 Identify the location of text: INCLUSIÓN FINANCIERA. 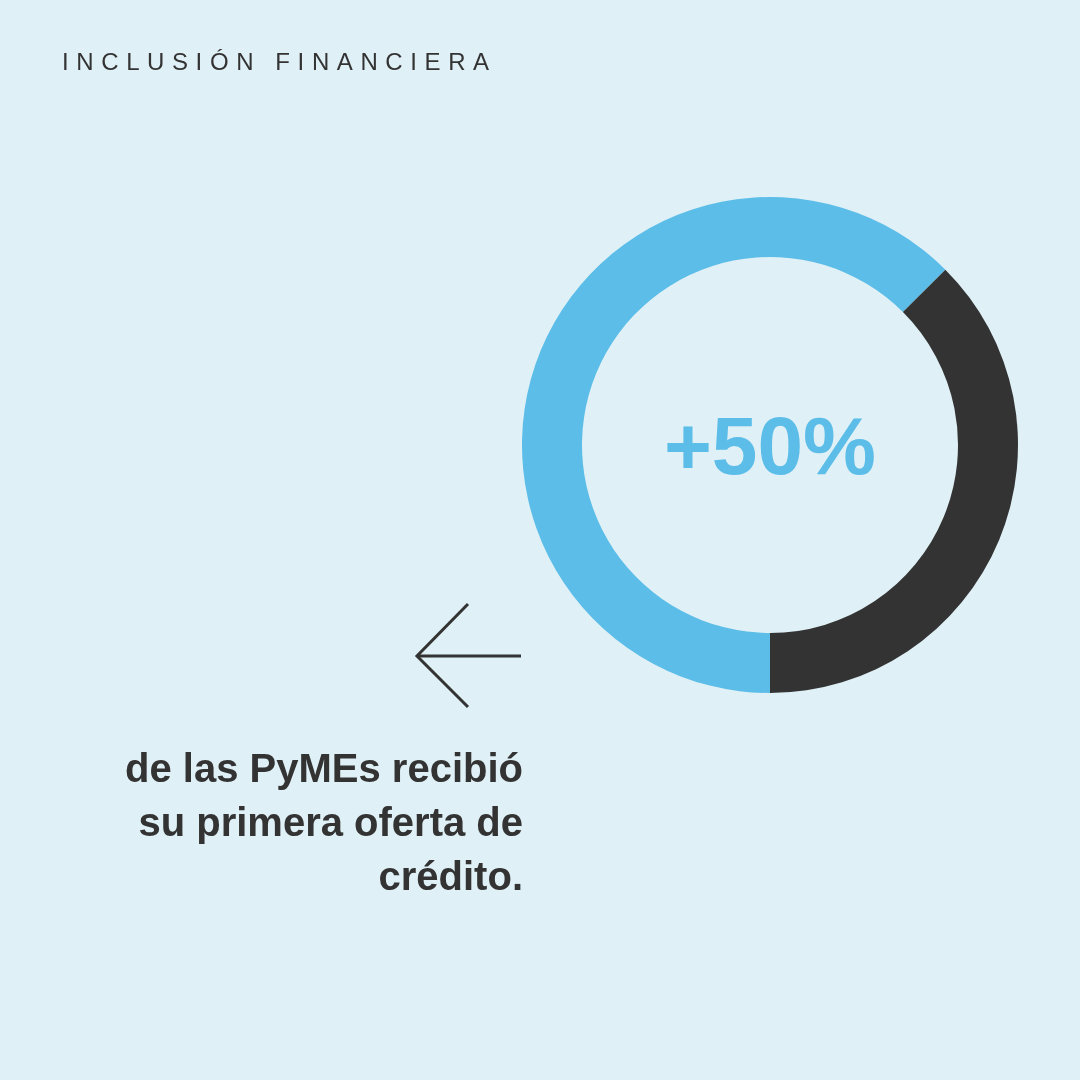
(279, 61).